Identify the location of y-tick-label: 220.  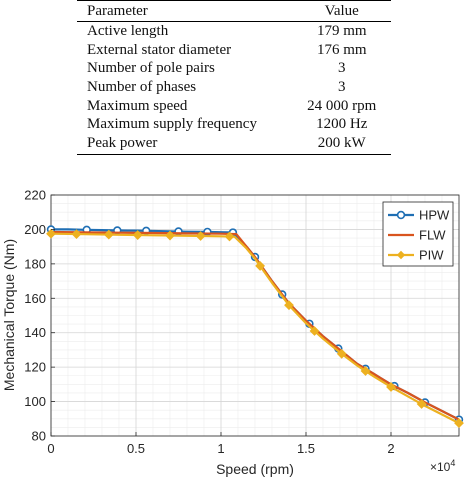
(35, 195).